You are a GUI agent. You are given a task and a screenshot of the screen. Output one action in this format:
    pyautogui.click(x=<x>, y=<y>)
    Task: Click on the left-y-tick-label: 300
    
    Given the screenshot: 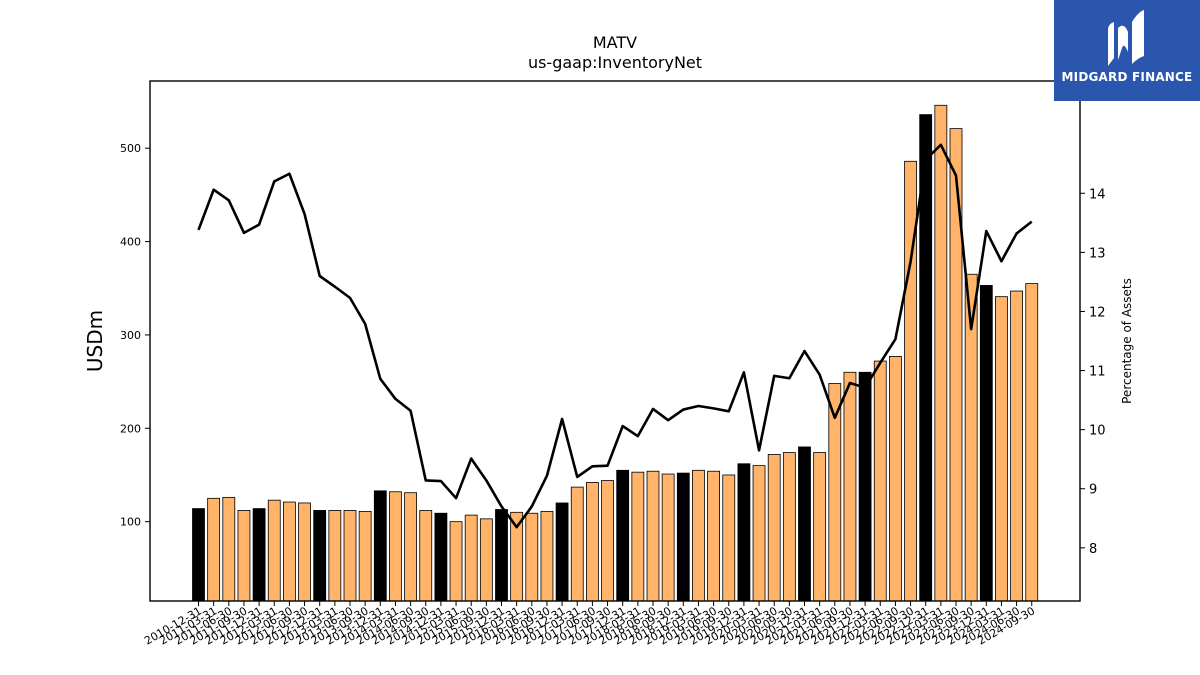 What is the action you would take?
    pyautogui.click(x=130, y=335)
    